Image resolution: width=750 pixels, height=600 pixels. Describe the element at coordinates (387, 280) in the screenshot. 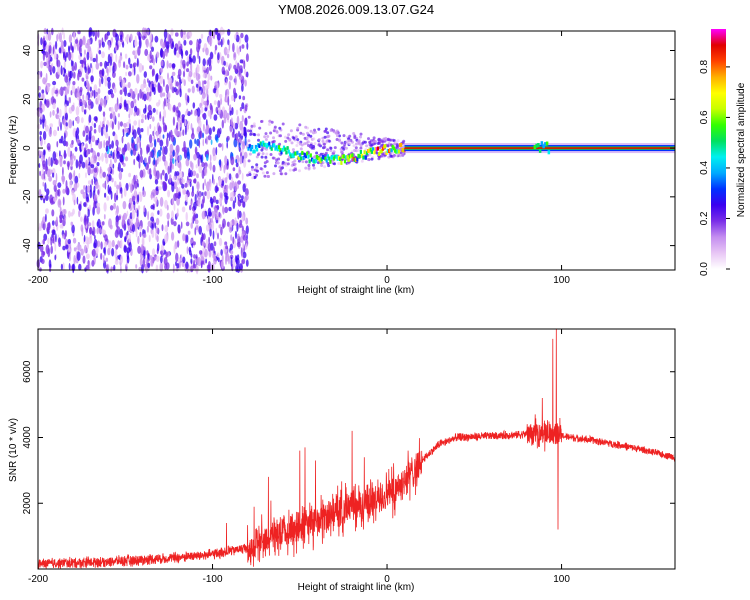

I see `spectrogram-x-tick-label: 0` at that location.